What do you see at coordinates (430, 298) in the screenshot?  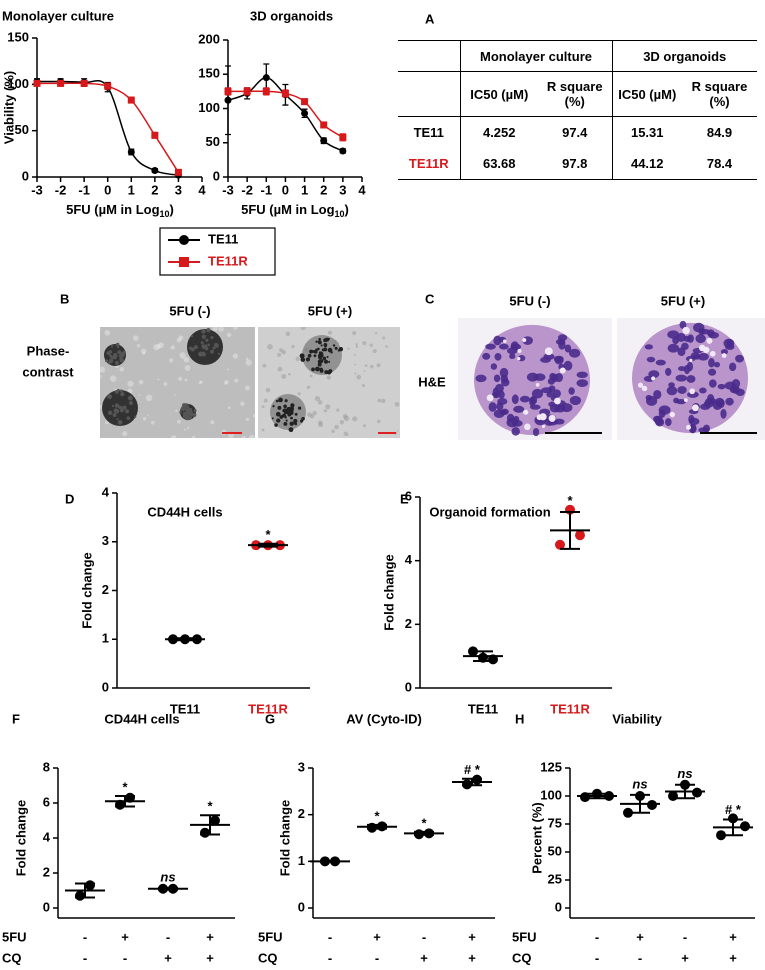 I see `panel-label: C` at bounding box center [430, 298].